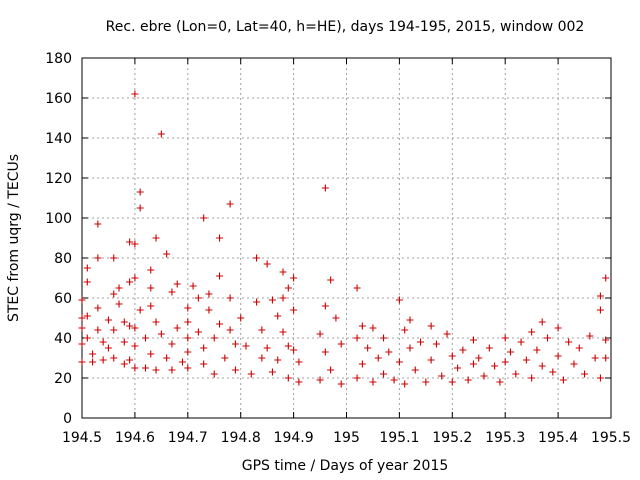 This screenshot has width=640, height=480. I want to click on y-tick-label: 20, so click(63, 379).